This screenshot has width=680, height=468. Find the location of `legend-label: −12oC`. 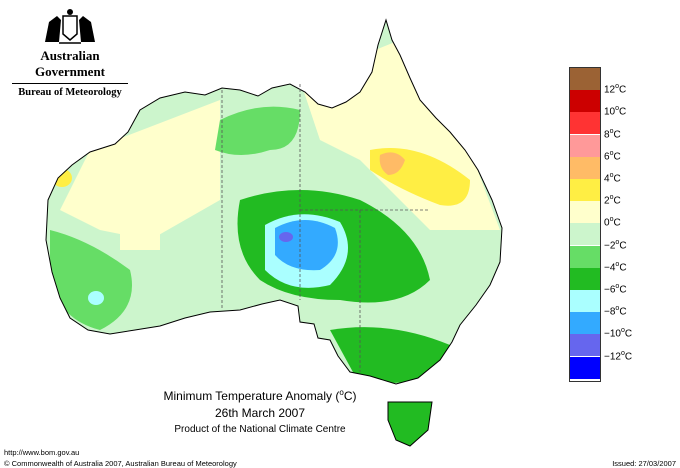

legend-label: −12oC is located at coordinates (618, 355).